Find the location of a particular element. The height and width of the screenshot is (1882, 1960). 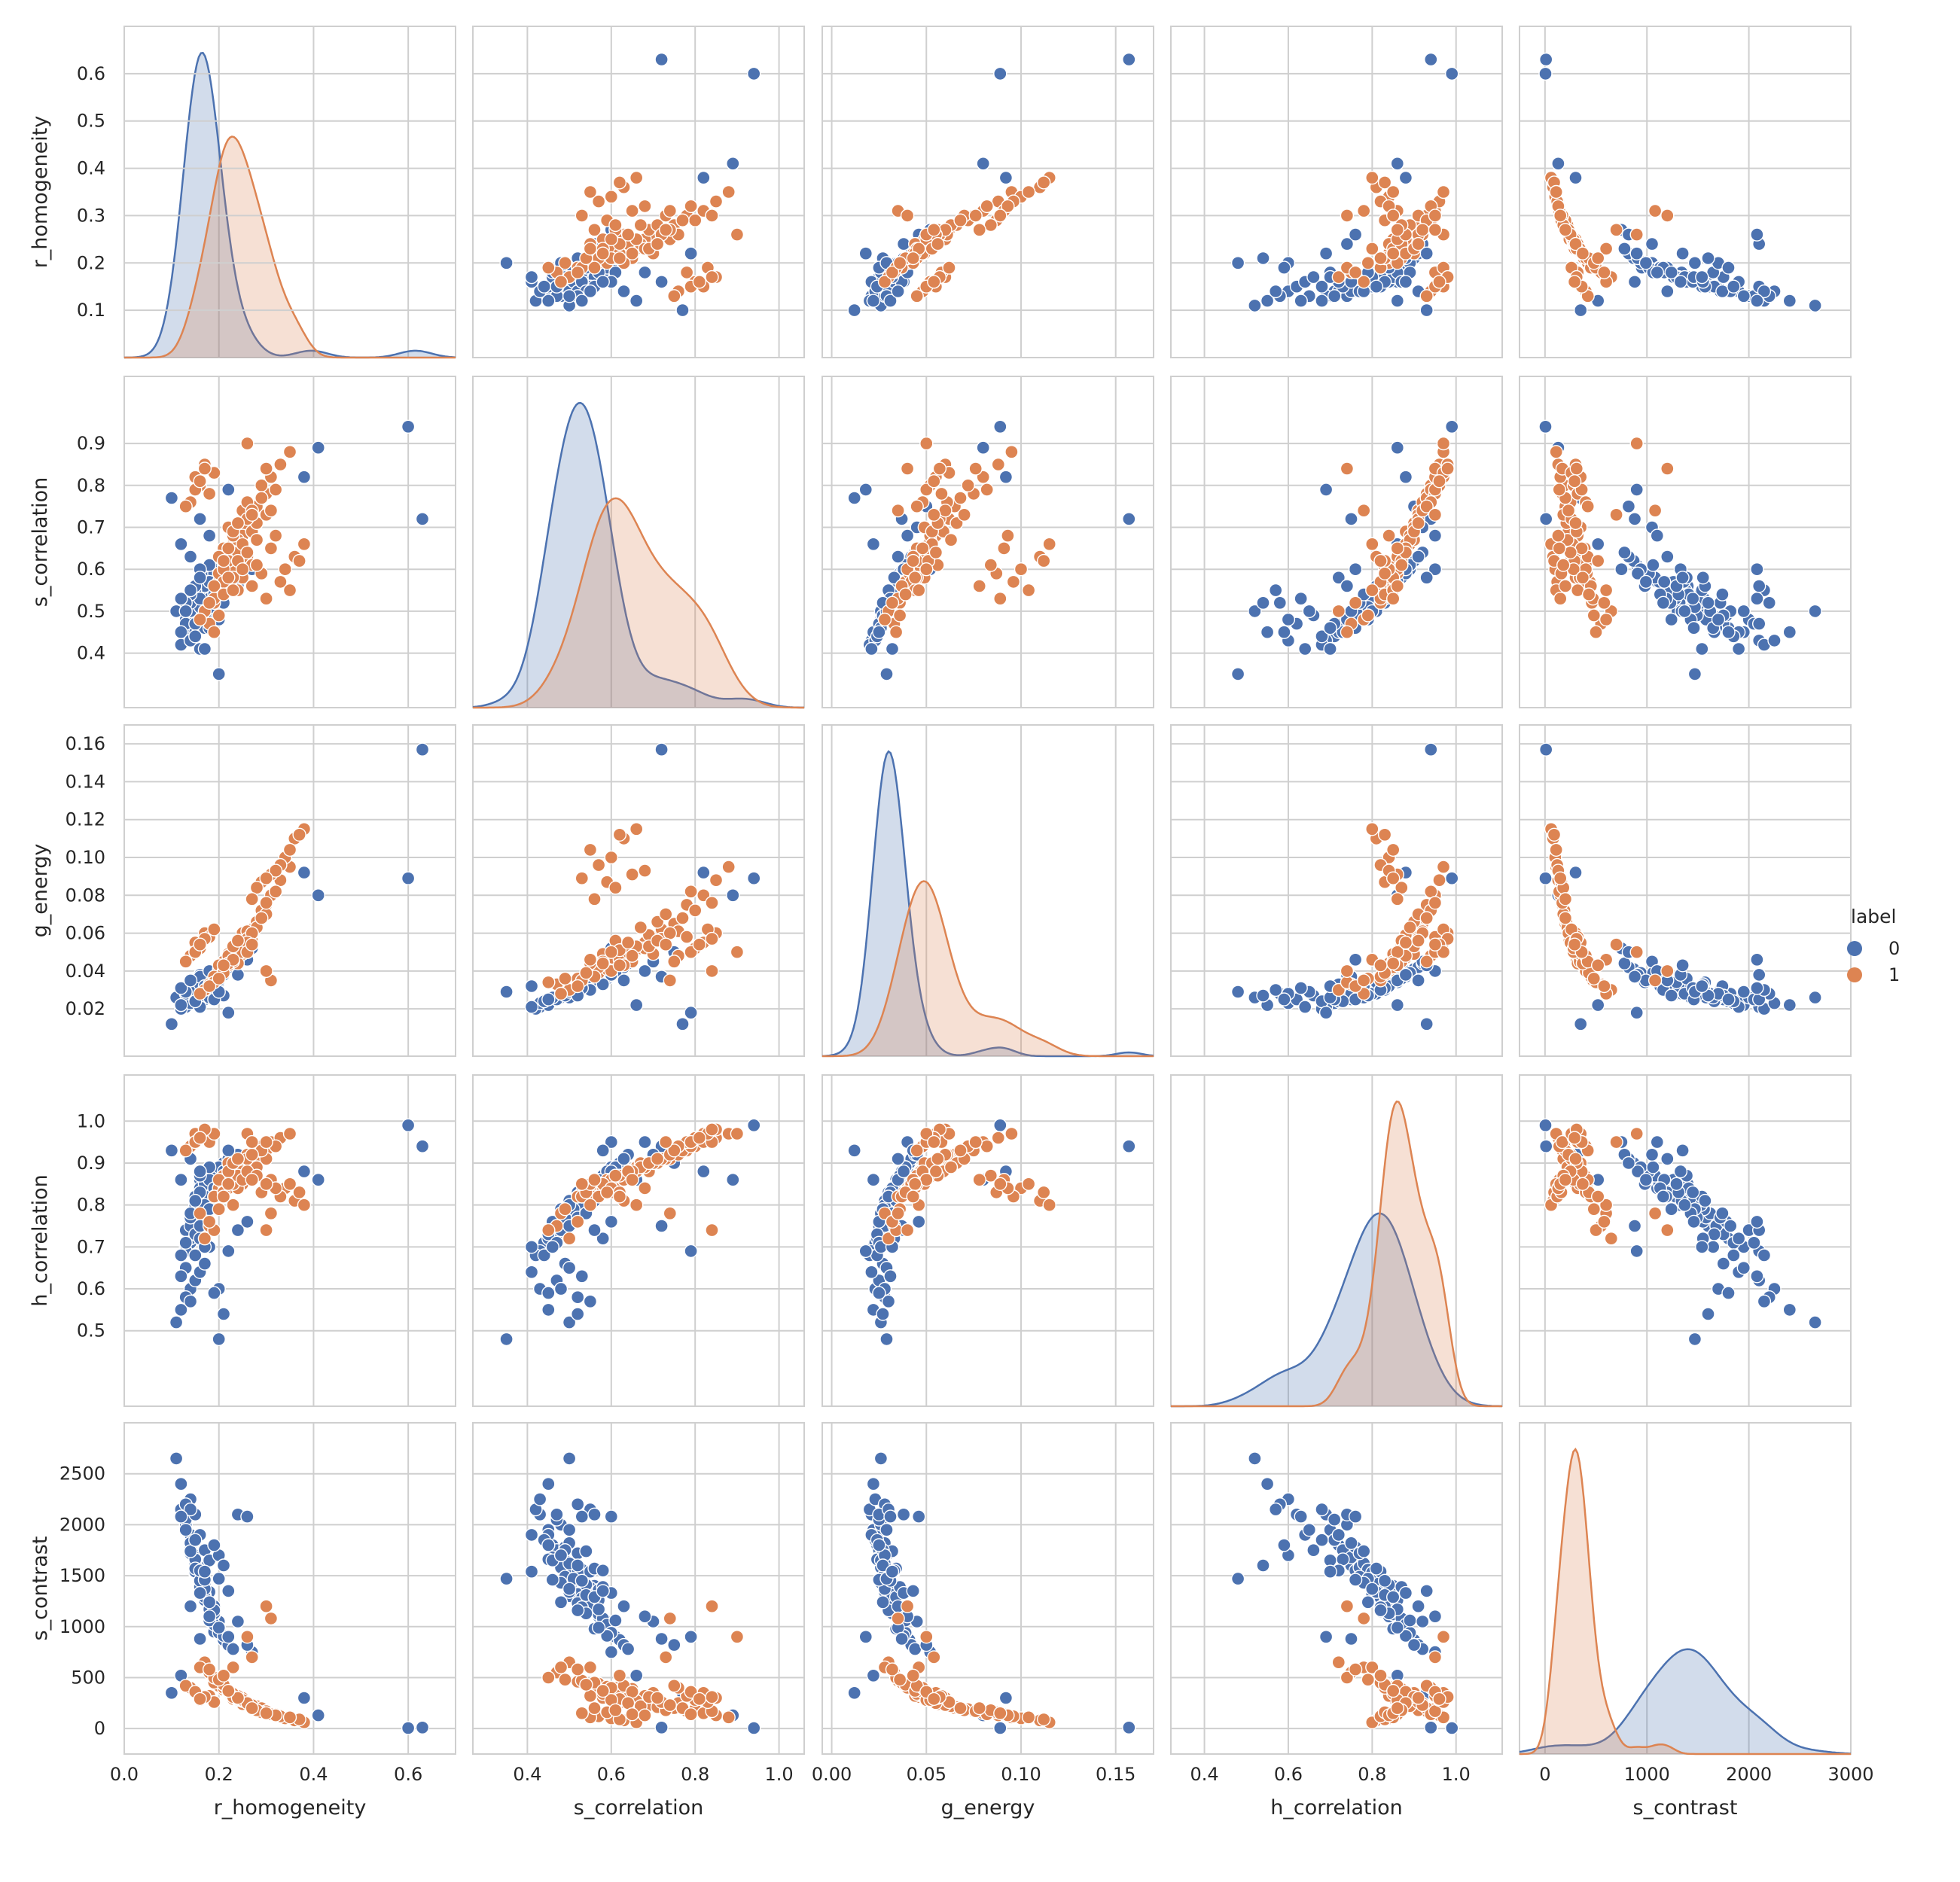

kde-line-label1-s_correlation is located at coordinates (638, 603).